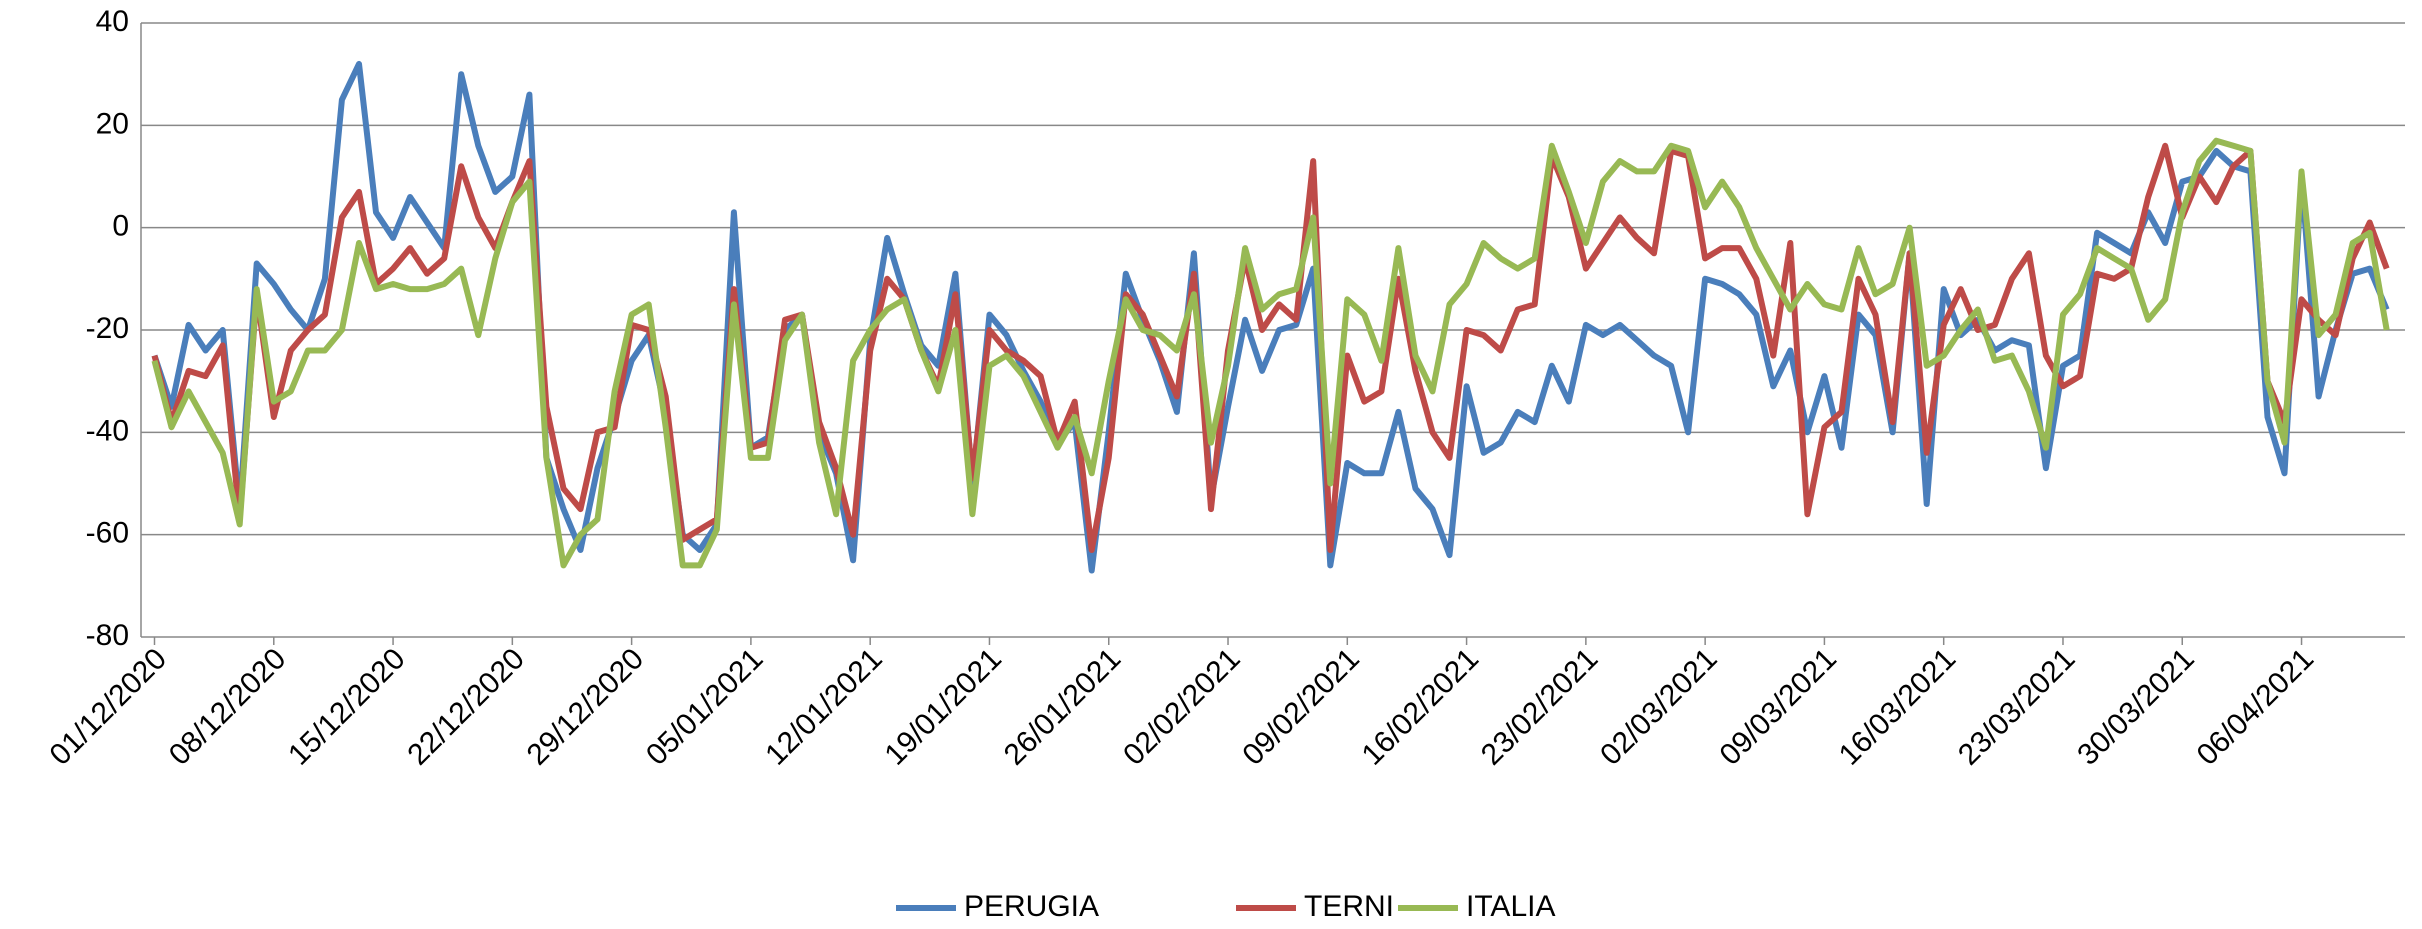 The height and width of the screenshot is (929, 2422). I want to click on x-tick-label: 02/03/2021, so click(1659, 707).